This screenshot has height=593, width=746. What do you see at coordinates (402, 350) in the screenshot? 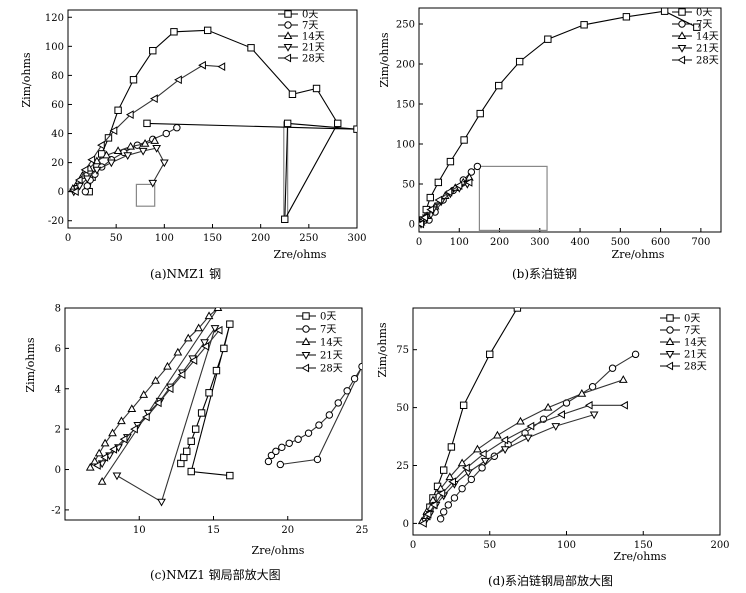
I see `y-tick-label: 75` at bounding box center [402, 350].